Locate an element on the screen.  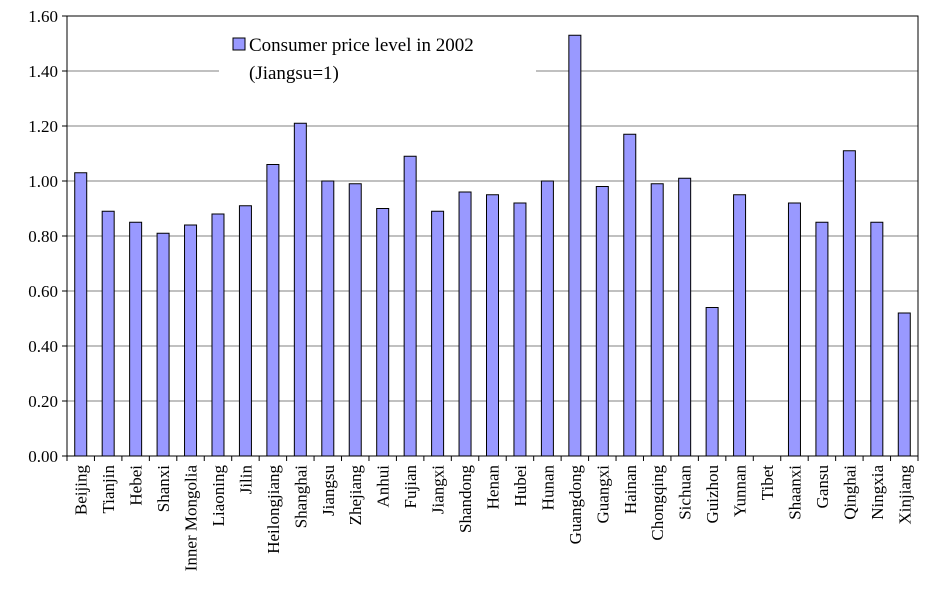
x-category-label: Liaoning is located at coordinates (218, 496).